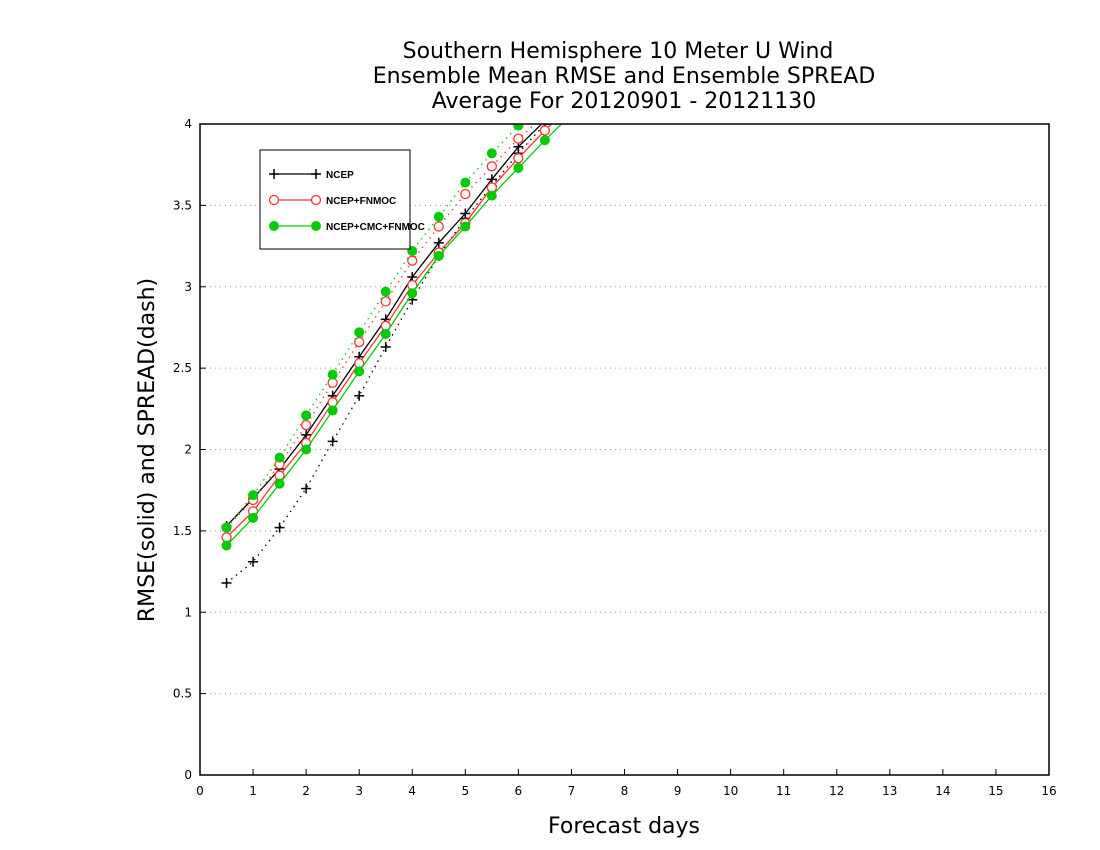 The width and height of the screenshot is (1100, 850). Describe the element at coordinates (783, 791) in the screenshot. I see `x-tick-label-11: 11` at that location.